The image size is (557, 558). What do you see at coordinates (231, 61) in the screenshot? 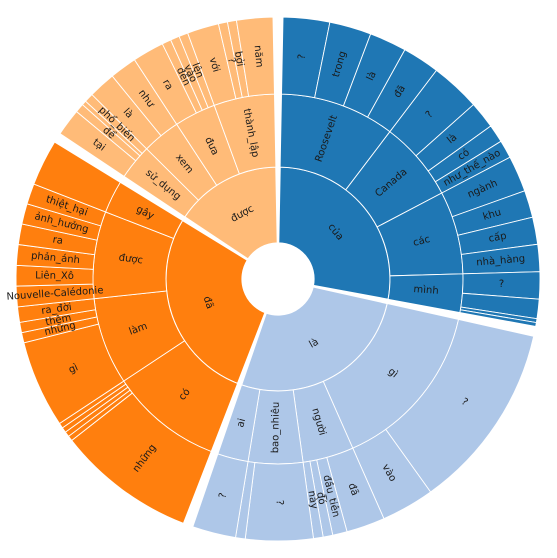
I see `label-duoc-3-thanh-lap-3-mark-1: ?` at bounding box center [231, 61].